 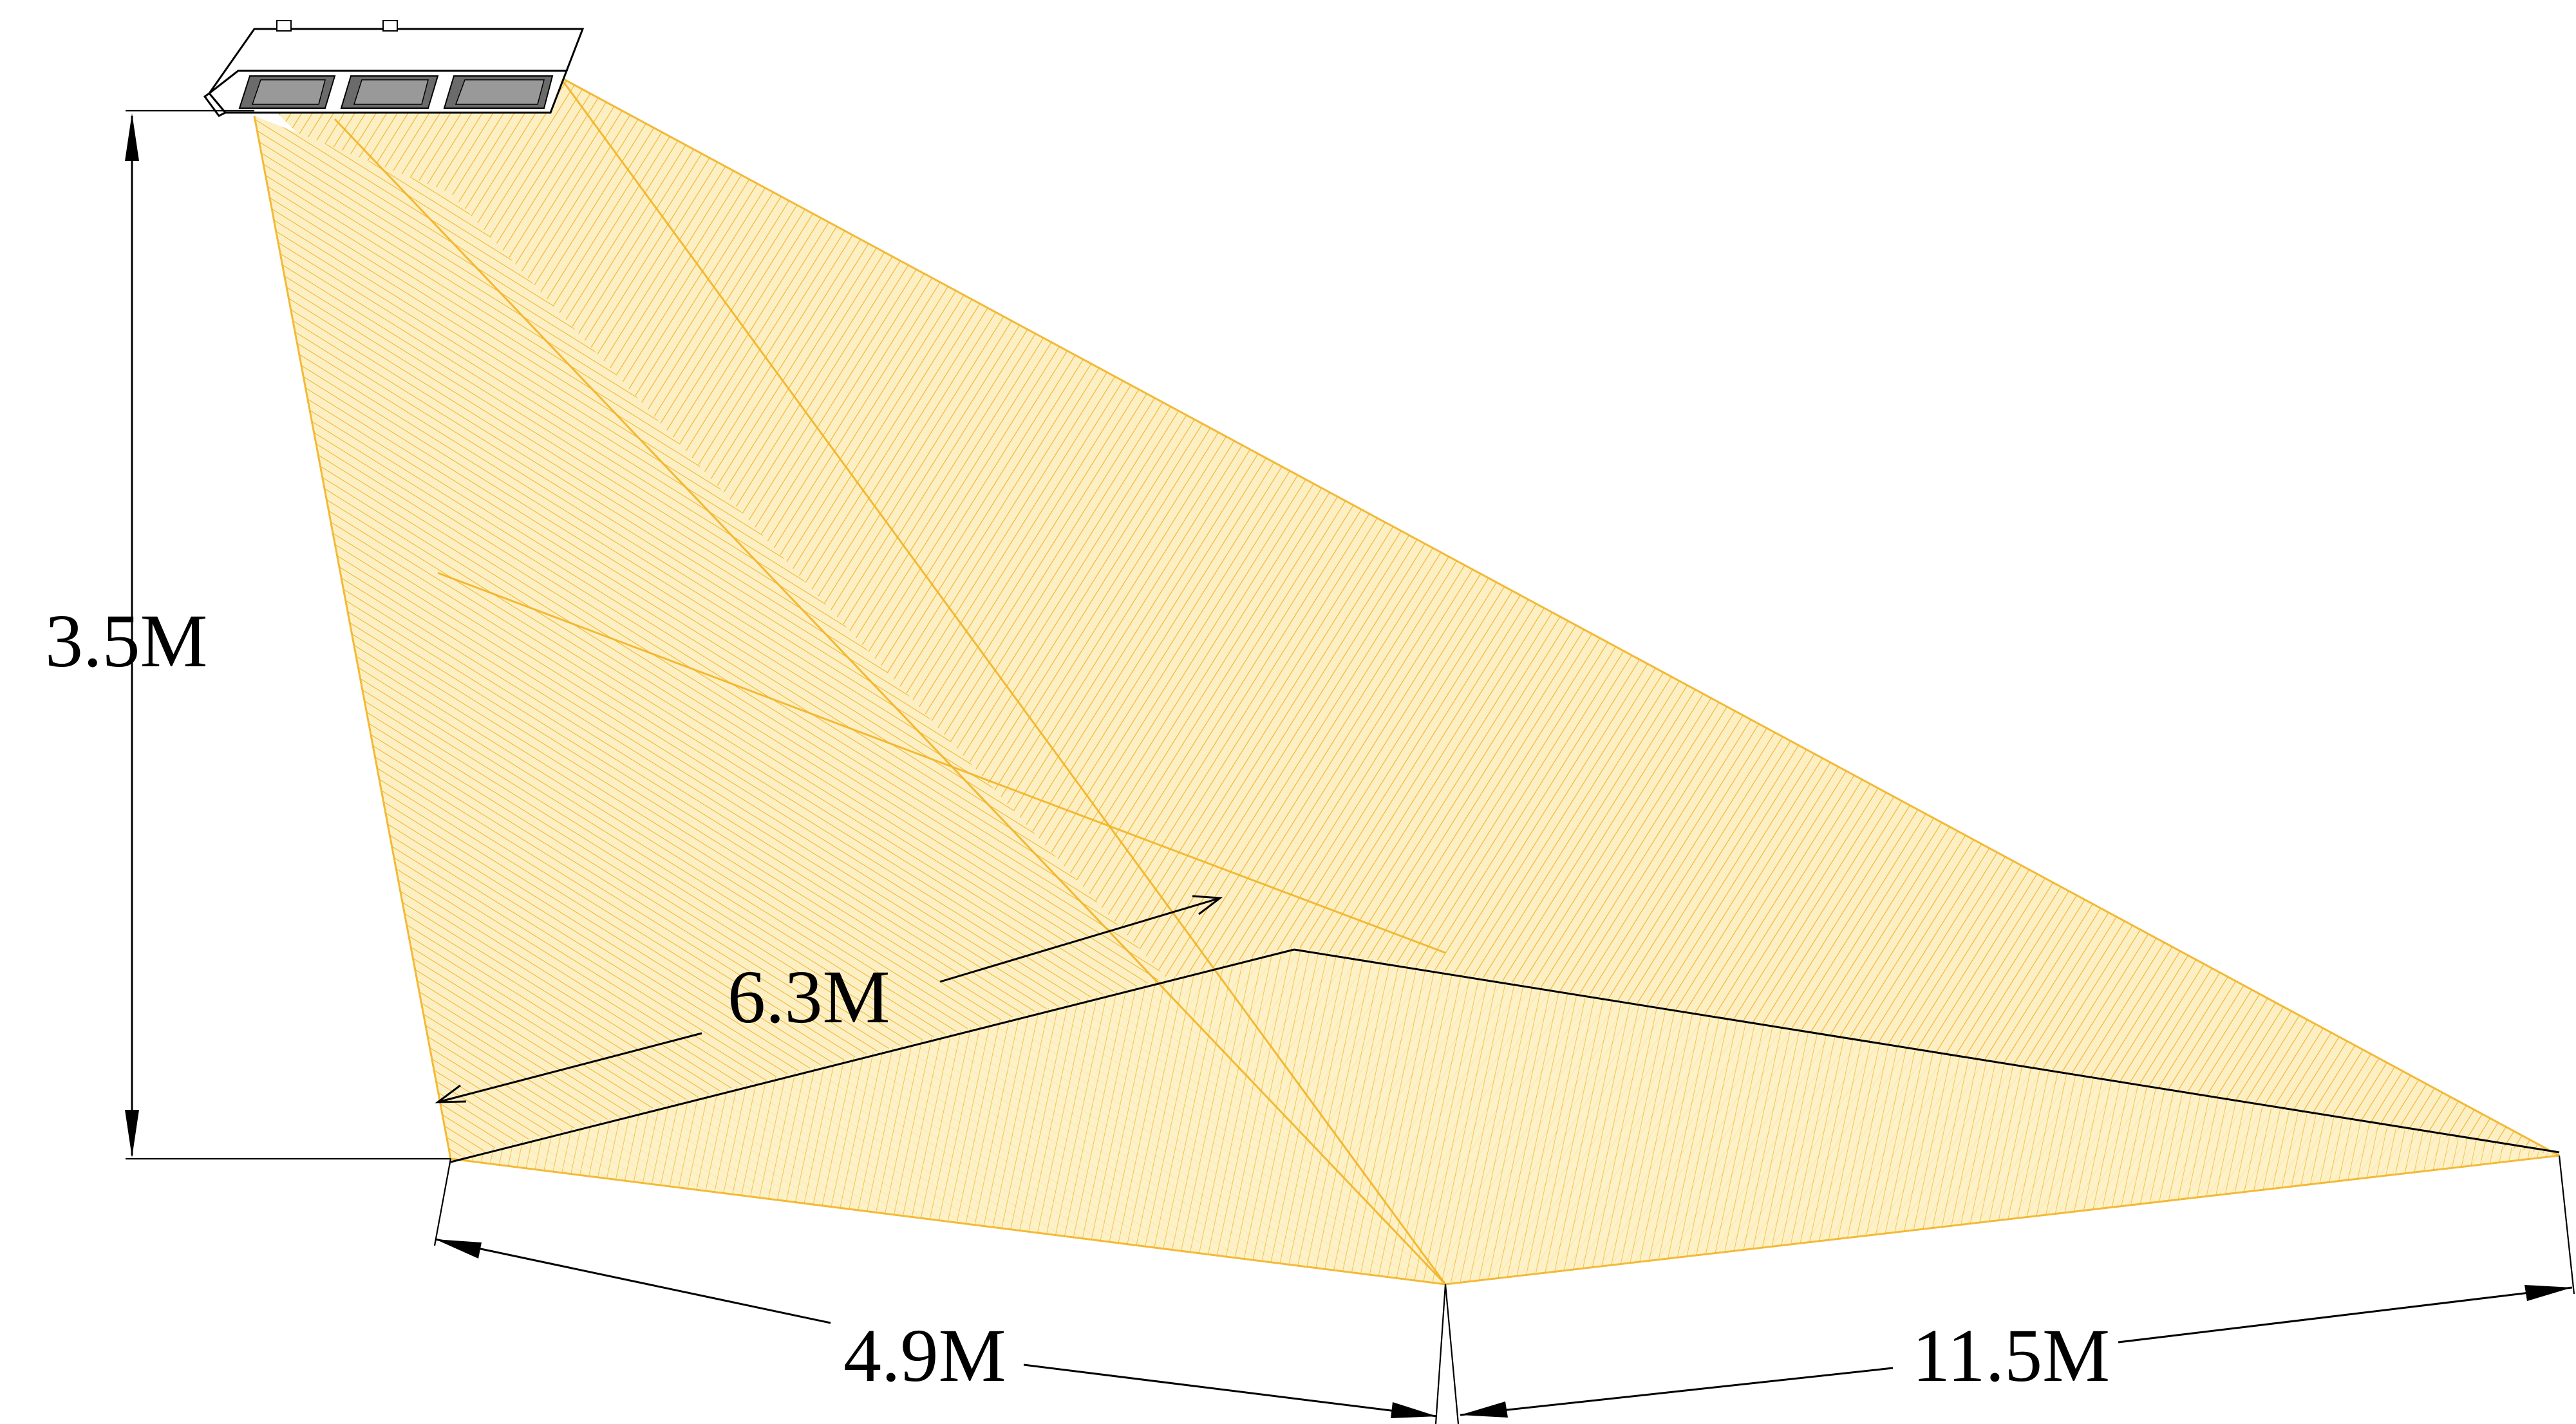 I want to click on near-width-extension-left, so click(x=442, y=1202).